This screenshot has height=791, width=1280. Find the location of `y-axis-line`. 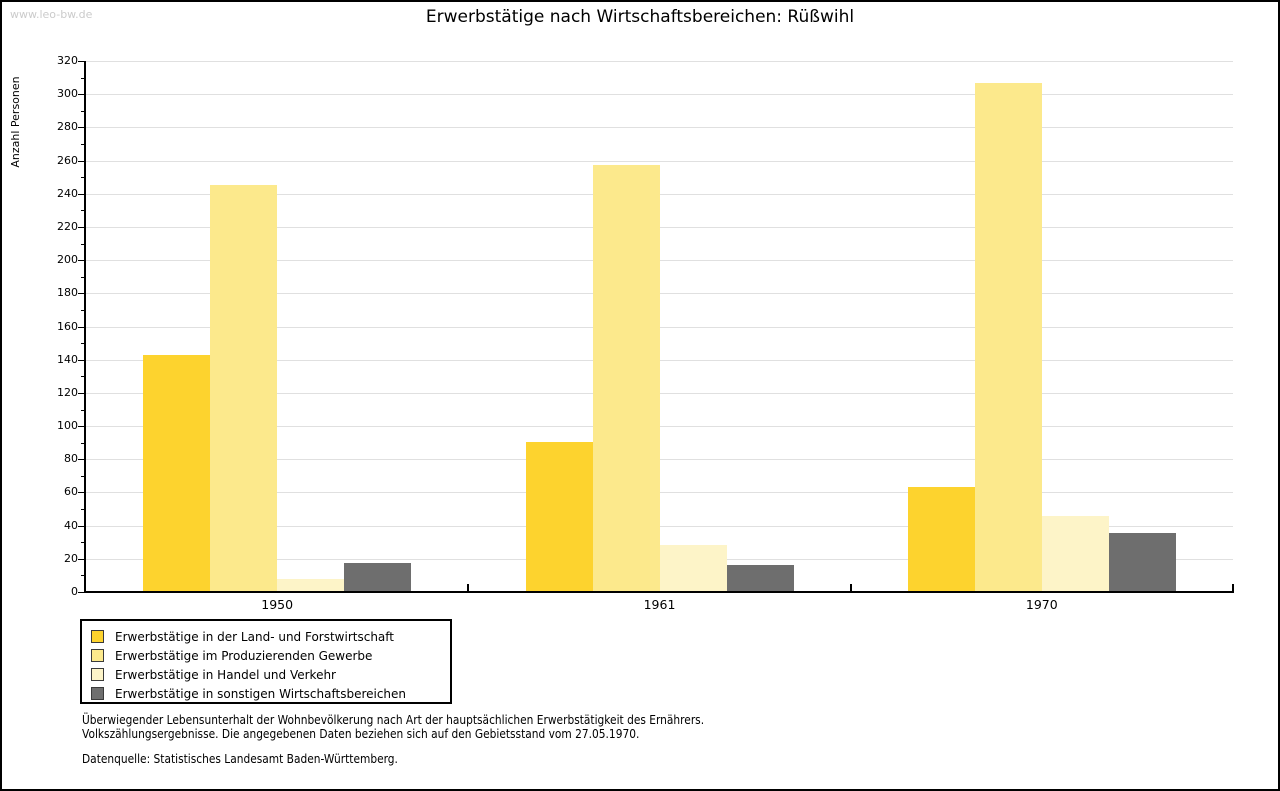

y-axis-line is located at coordinates (85, 327).